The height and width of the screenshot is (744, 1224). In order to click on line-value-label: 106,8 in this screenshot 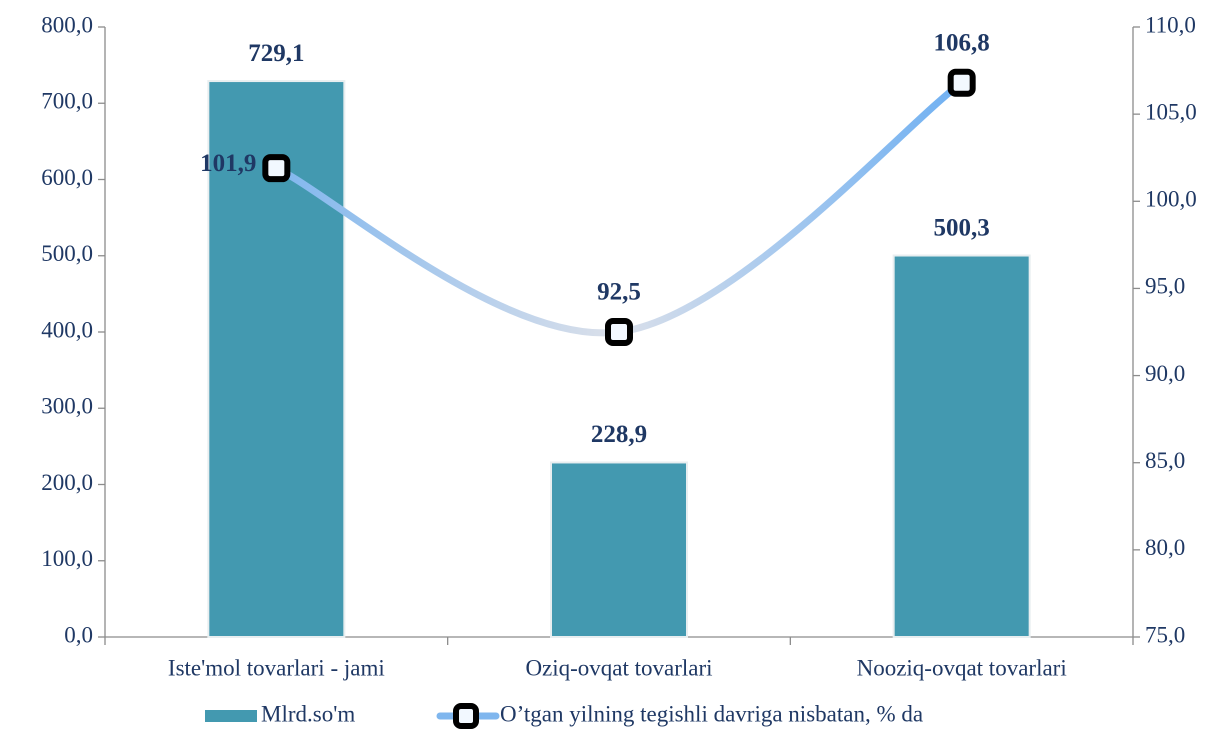, I will do `click(962, 43)`.